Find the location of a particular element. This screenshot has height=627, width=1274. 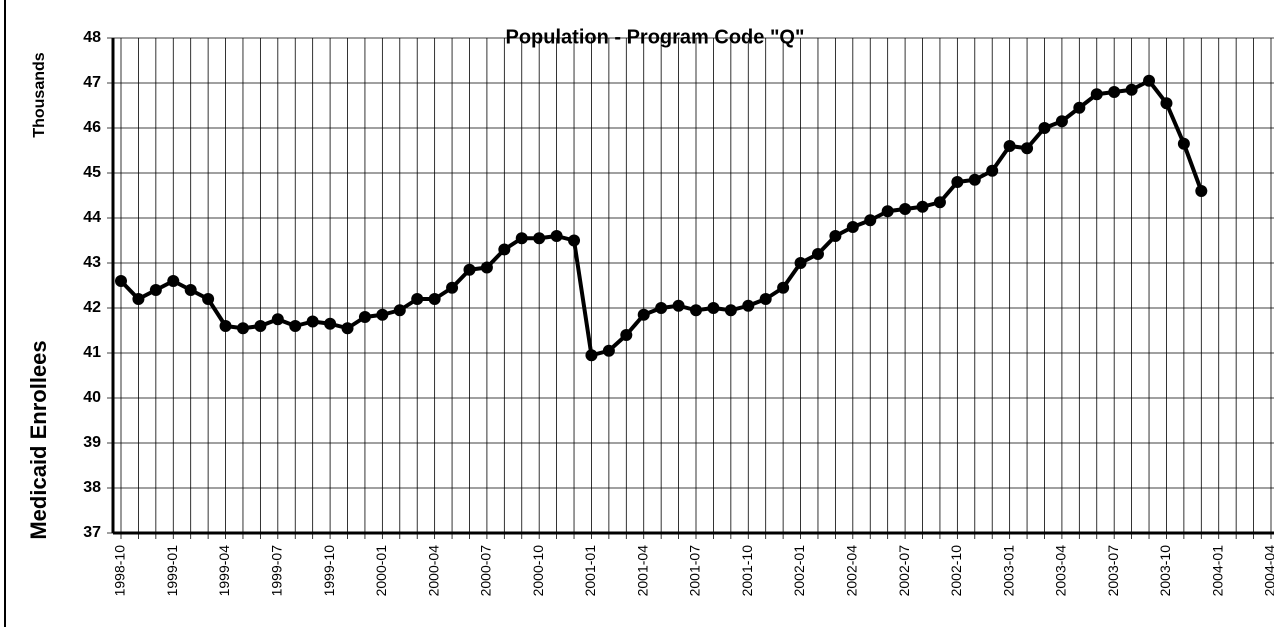

x-tick-label: 2000-10 is located at coordinates (538, 571).